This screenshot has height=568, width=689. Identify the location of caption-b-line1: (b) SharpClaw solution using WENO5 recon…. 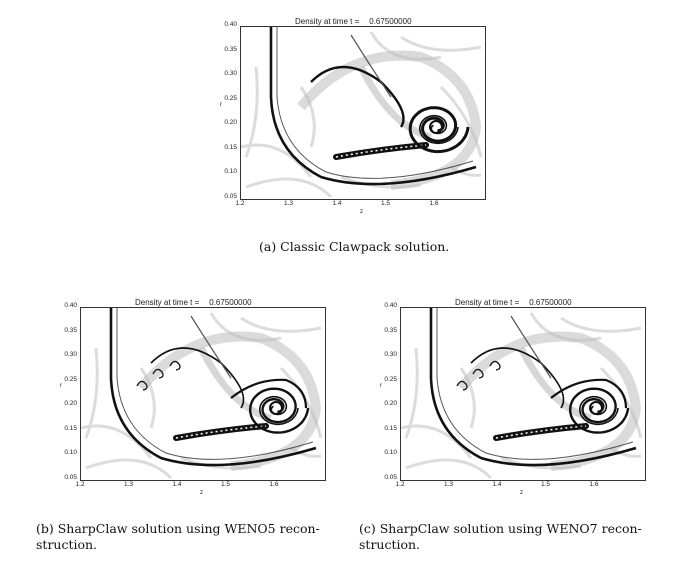
(178, 528).